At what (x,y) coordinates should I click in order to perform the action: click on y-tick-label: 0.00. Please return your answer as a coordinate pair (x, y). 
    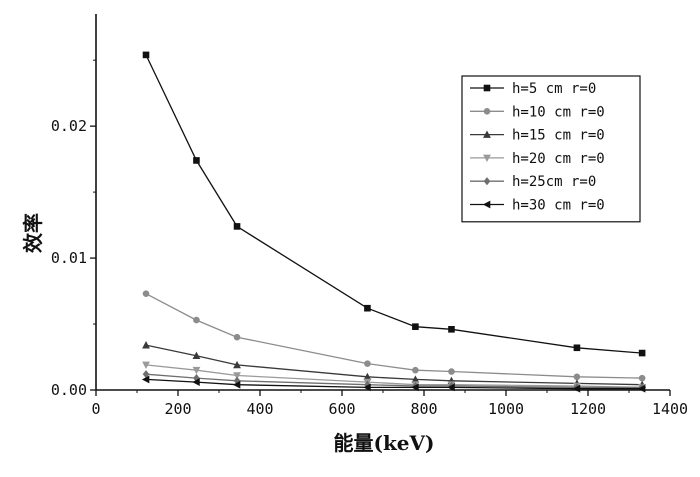
    Looking at the image, I should click on (69, 390).